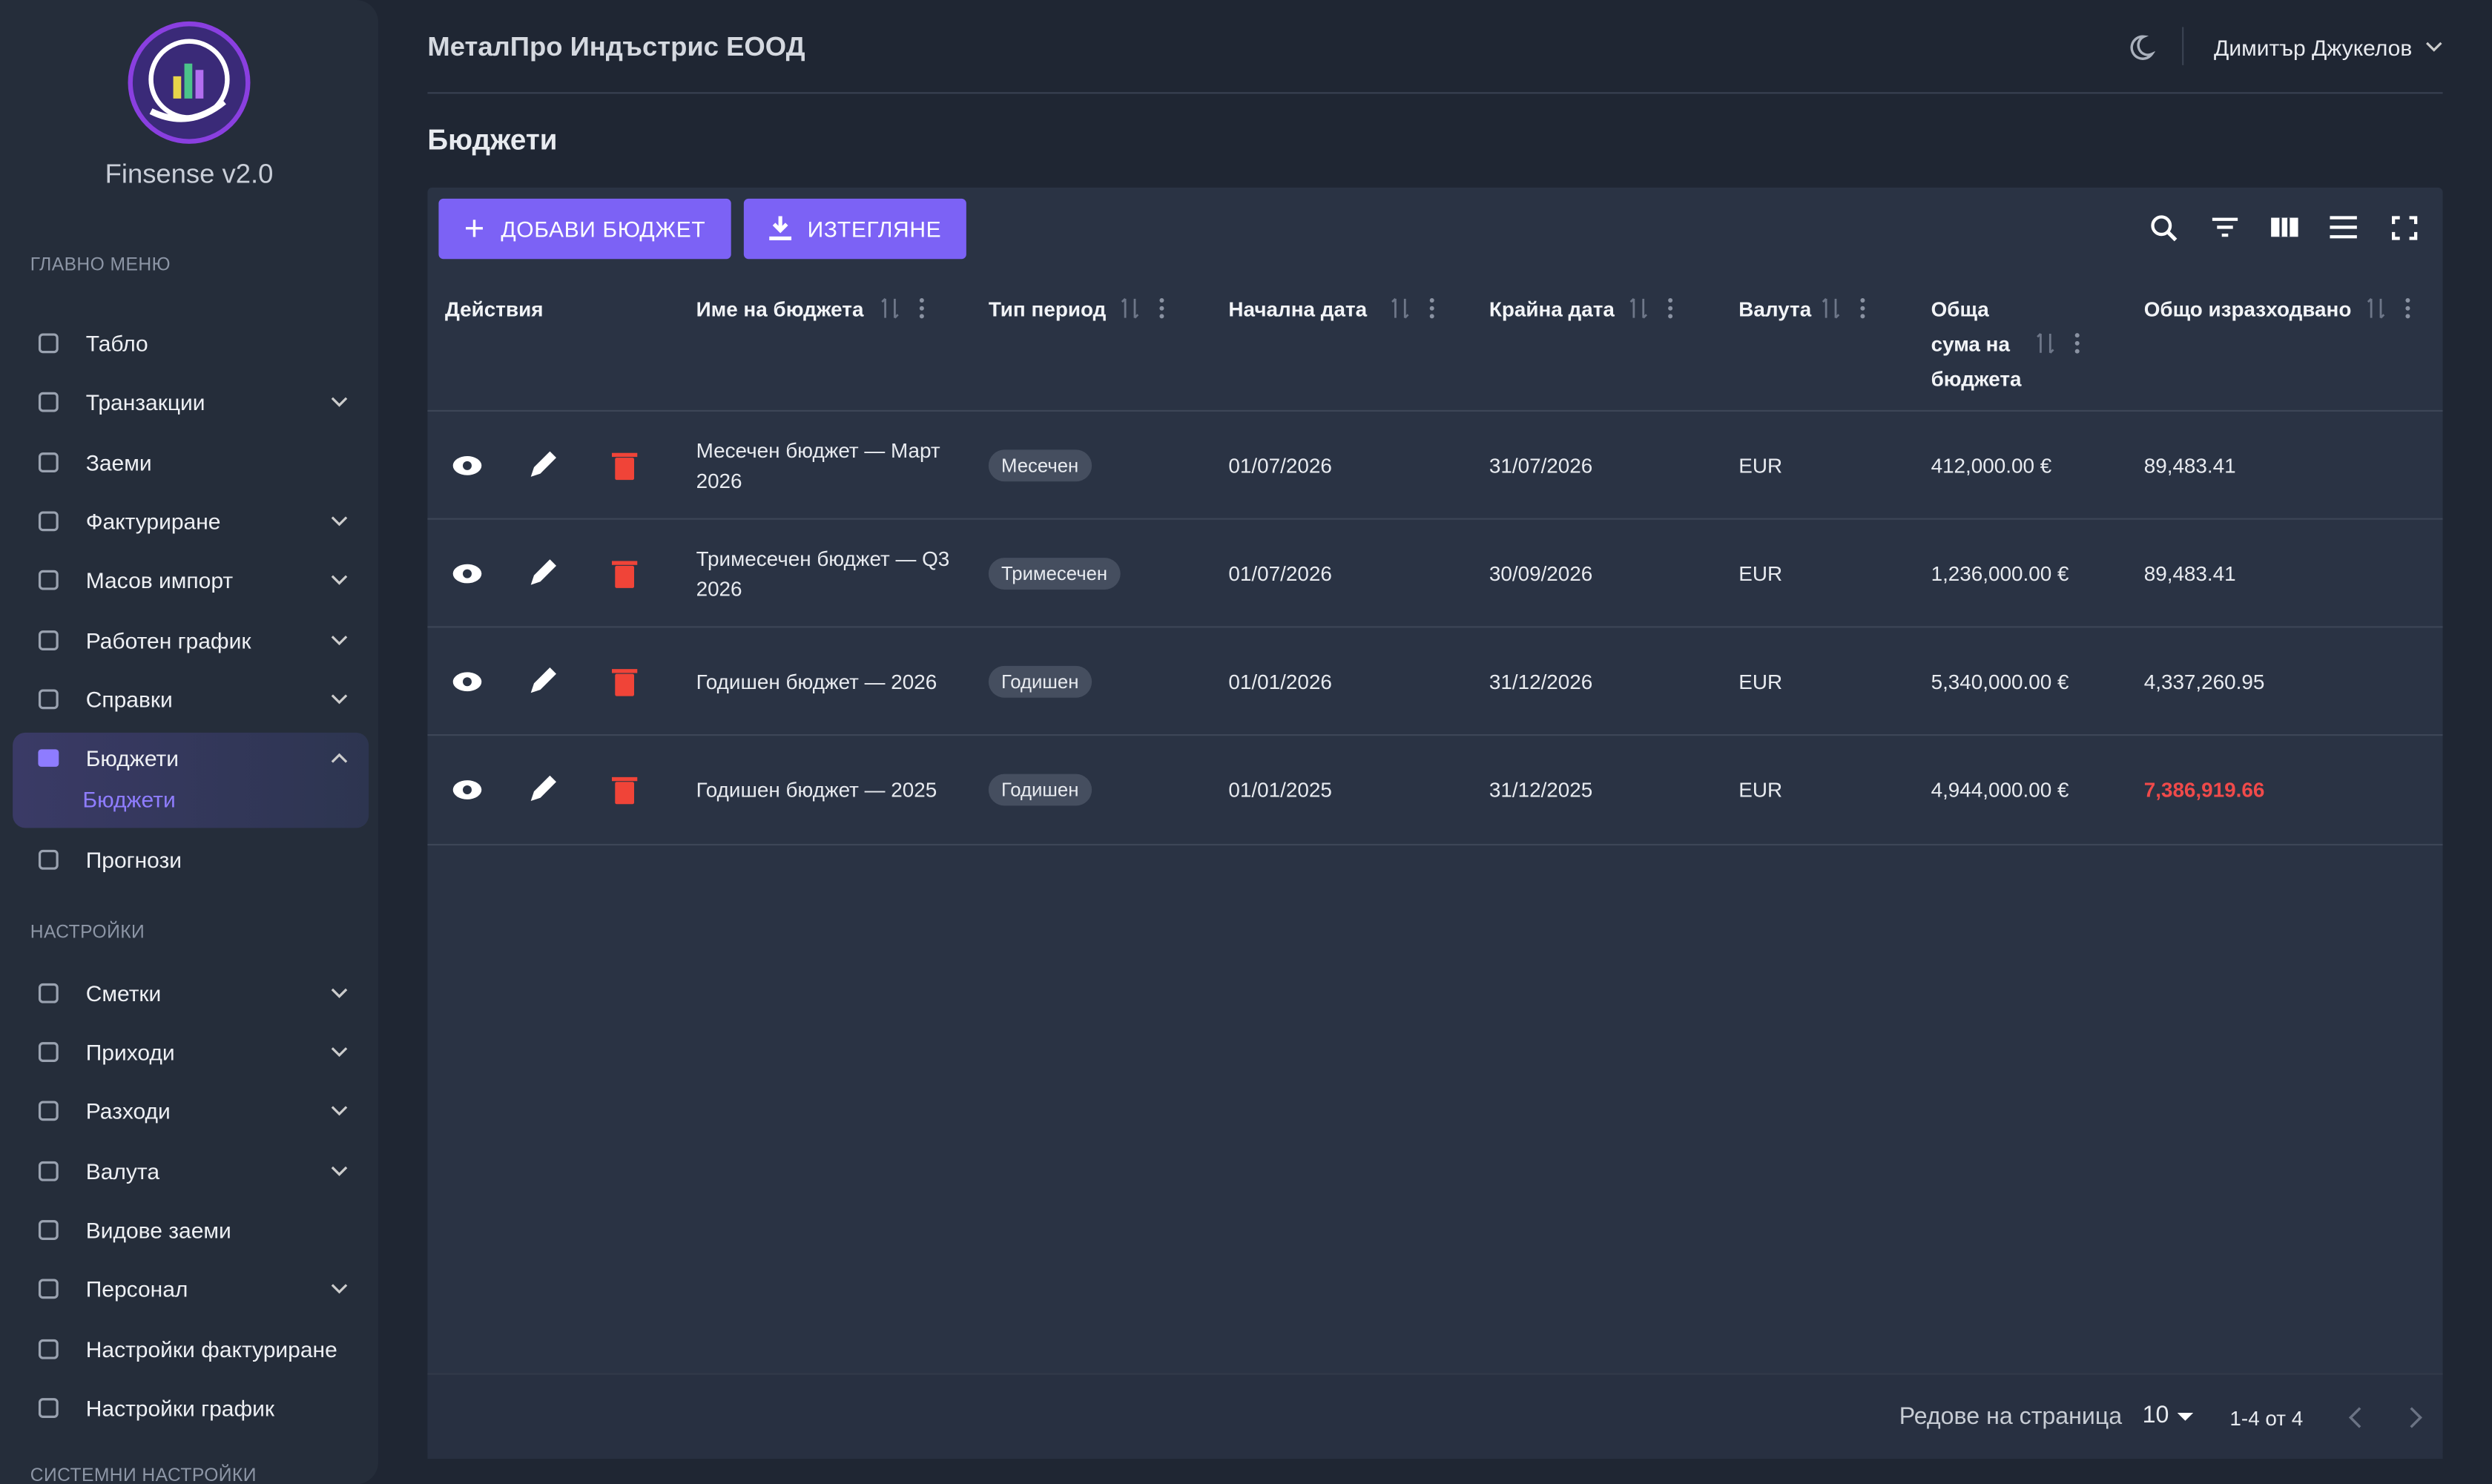 This screenshot has width=2492, height=1484. What do you see at coordinates (2313, 48) in the screenshot?
I see `user-menu: Димитър Джукелов` at bounding box center [2313, 48].